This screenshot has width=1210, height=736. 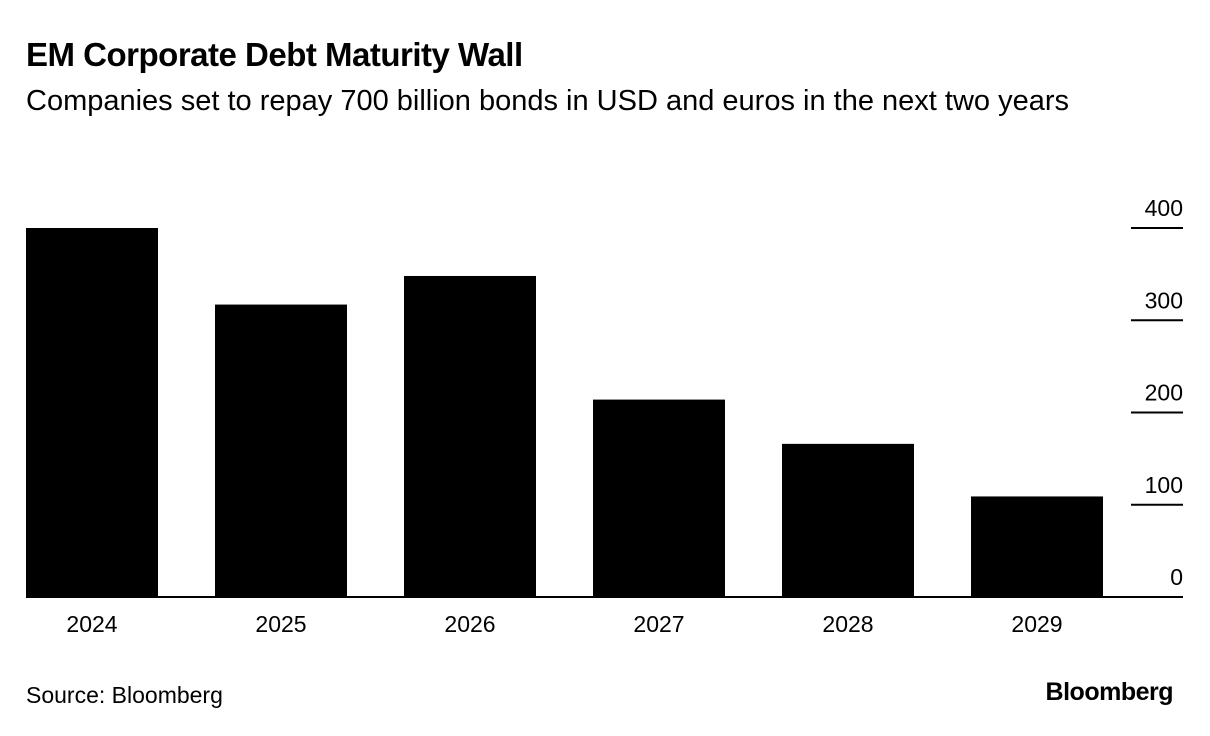 What do you see at coordinates (1164, 393) in the screenshot?
I see `y-tick-label: 200` at bounding box center [1164, 393].